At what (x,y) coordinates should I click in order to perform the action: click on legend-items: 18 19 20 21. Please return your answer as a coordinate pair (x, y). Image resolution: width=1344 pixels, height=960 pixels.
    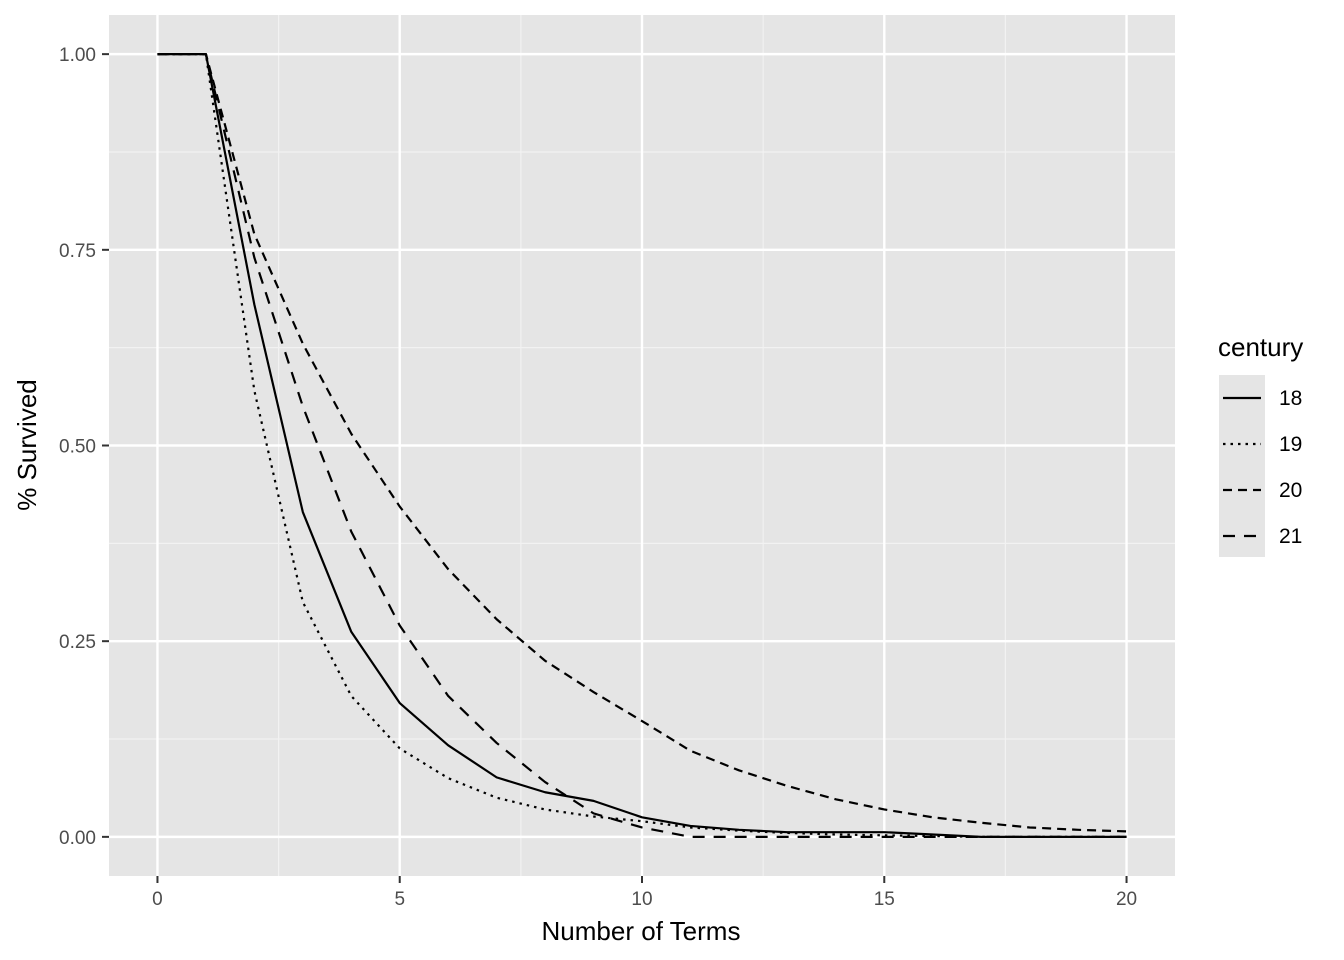
    Looking at the image, I should click on (1262, 467).